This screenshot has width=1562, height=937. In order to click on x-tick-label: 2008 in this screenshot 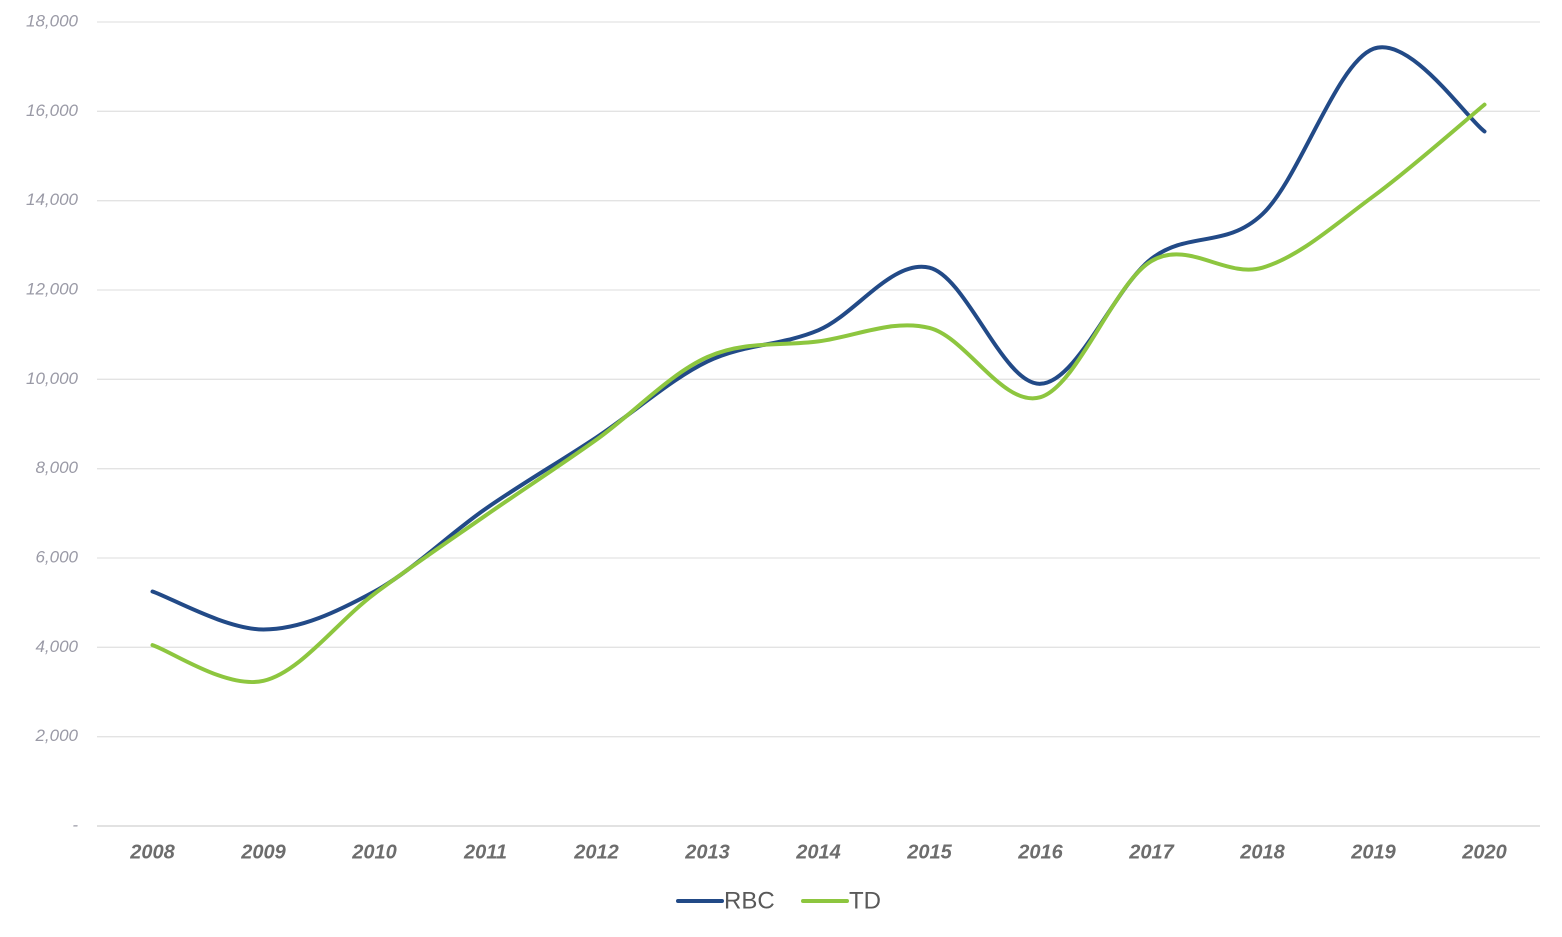, I will do `click(152, 852)`.